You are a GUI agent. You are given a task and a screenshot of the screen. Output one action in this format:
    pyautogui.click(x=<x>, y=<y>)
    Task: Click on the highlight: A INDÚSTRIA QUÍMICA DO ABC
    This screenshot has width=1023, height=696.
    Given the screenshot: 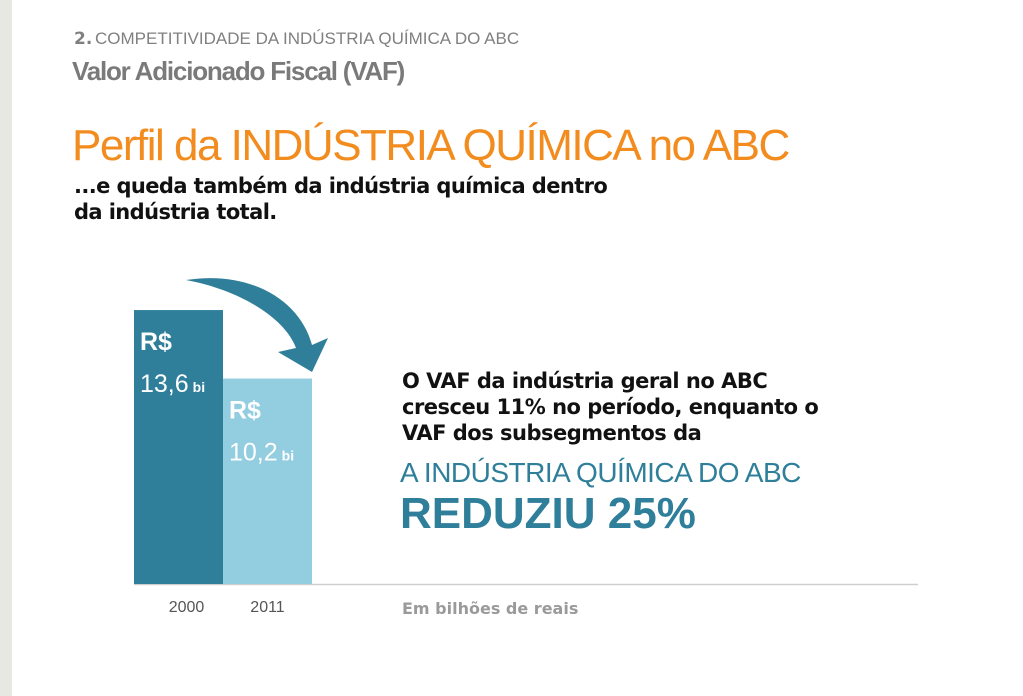 What is the action you would take?
    pyautogui.click(x=600, y=472)
    